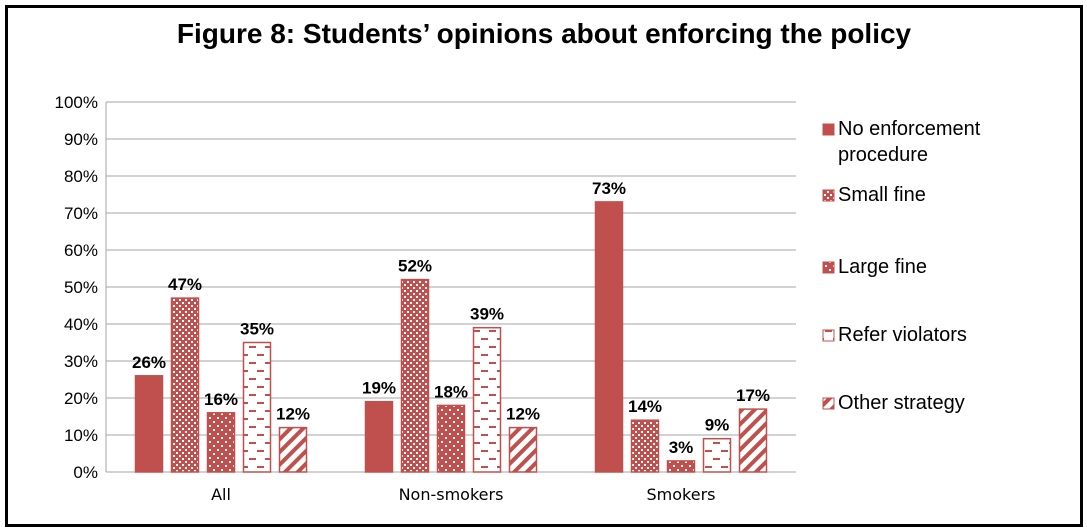  I want to click on x-tick-label: Smokers, so click(681, 494).